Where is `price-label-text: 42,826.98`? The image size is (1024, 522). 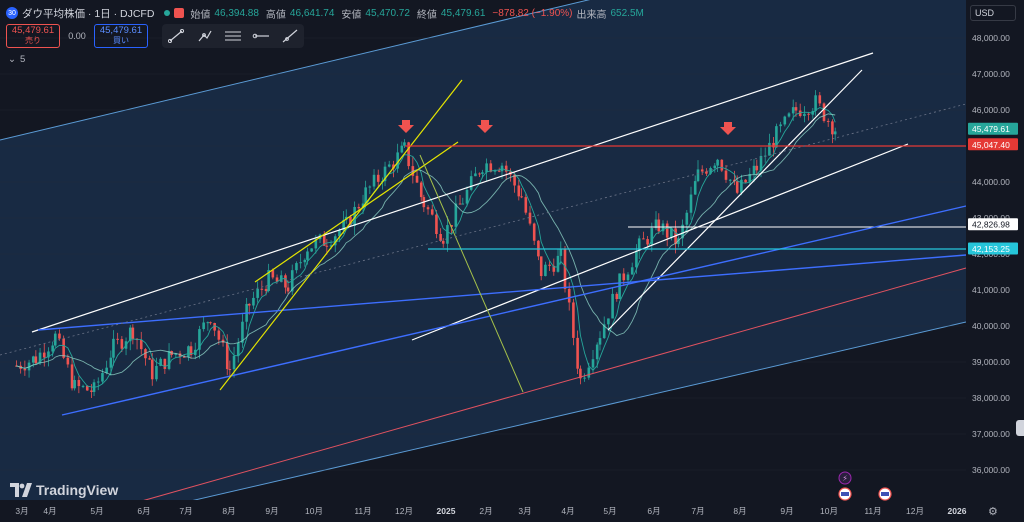
price-label-text: 42,826.98 is located at coordinates (991, 225).